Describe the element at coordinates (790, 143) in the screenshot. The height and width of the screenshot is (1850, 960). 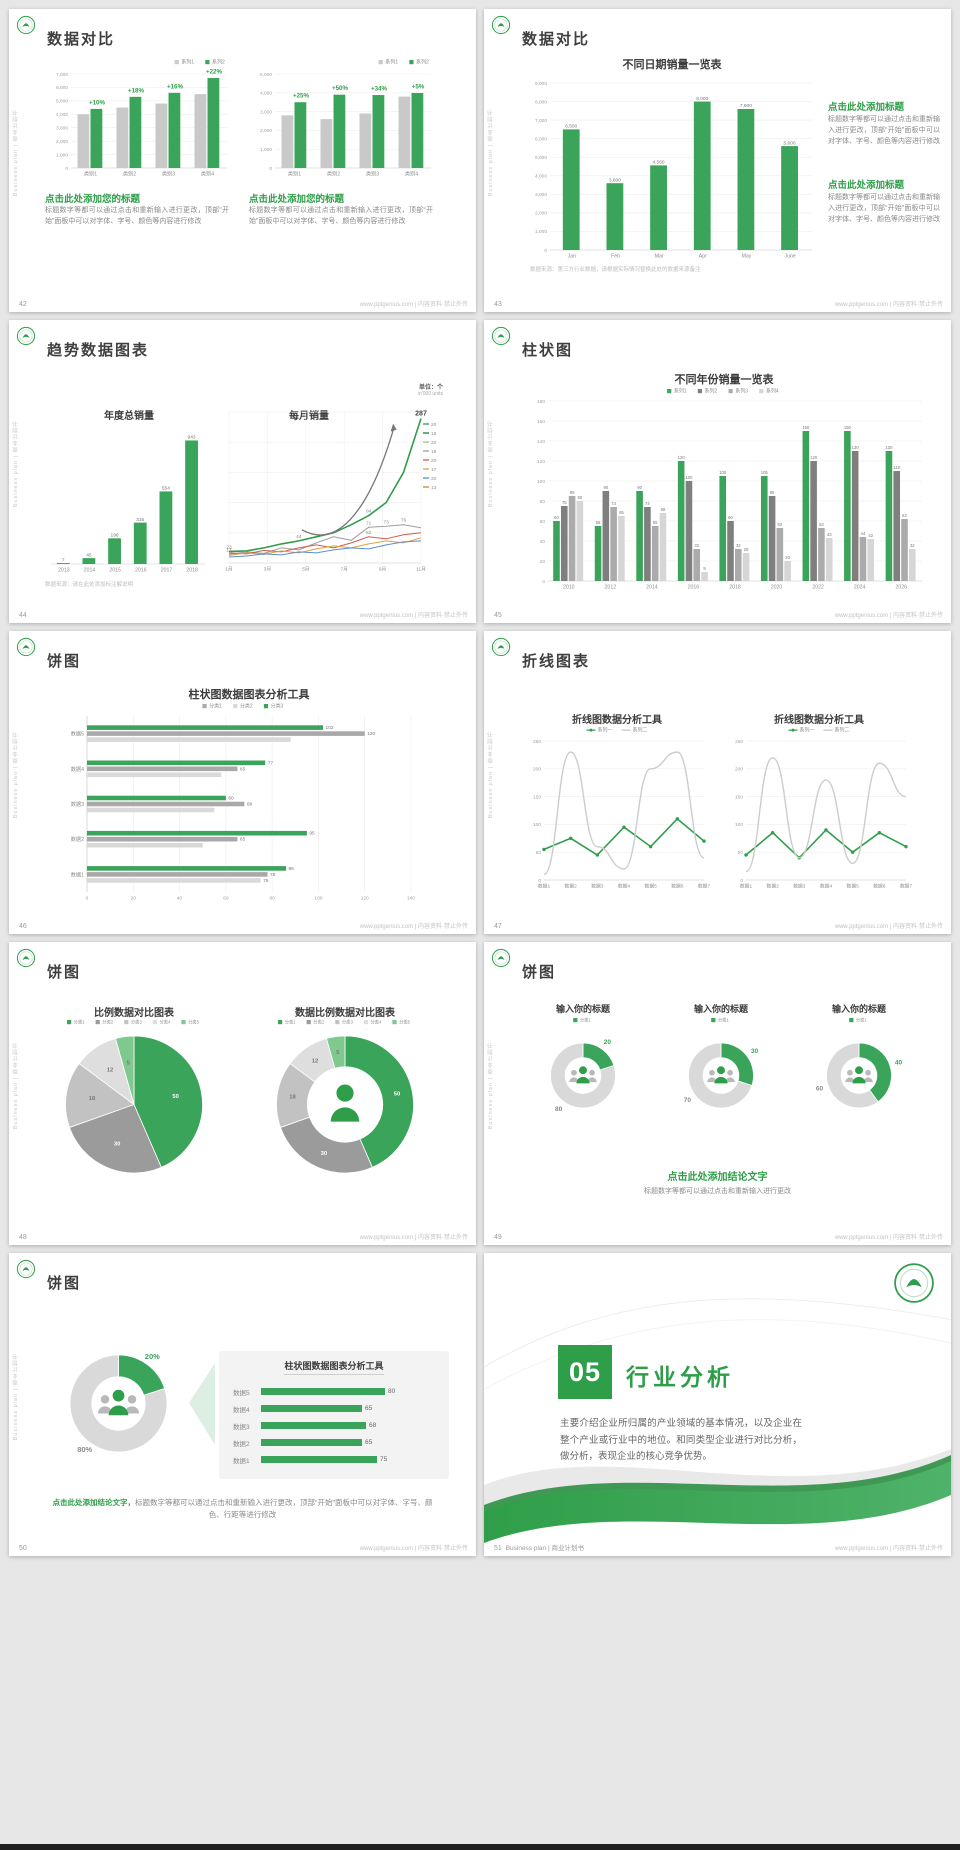
I see `svg-text: 5,600` at that location.